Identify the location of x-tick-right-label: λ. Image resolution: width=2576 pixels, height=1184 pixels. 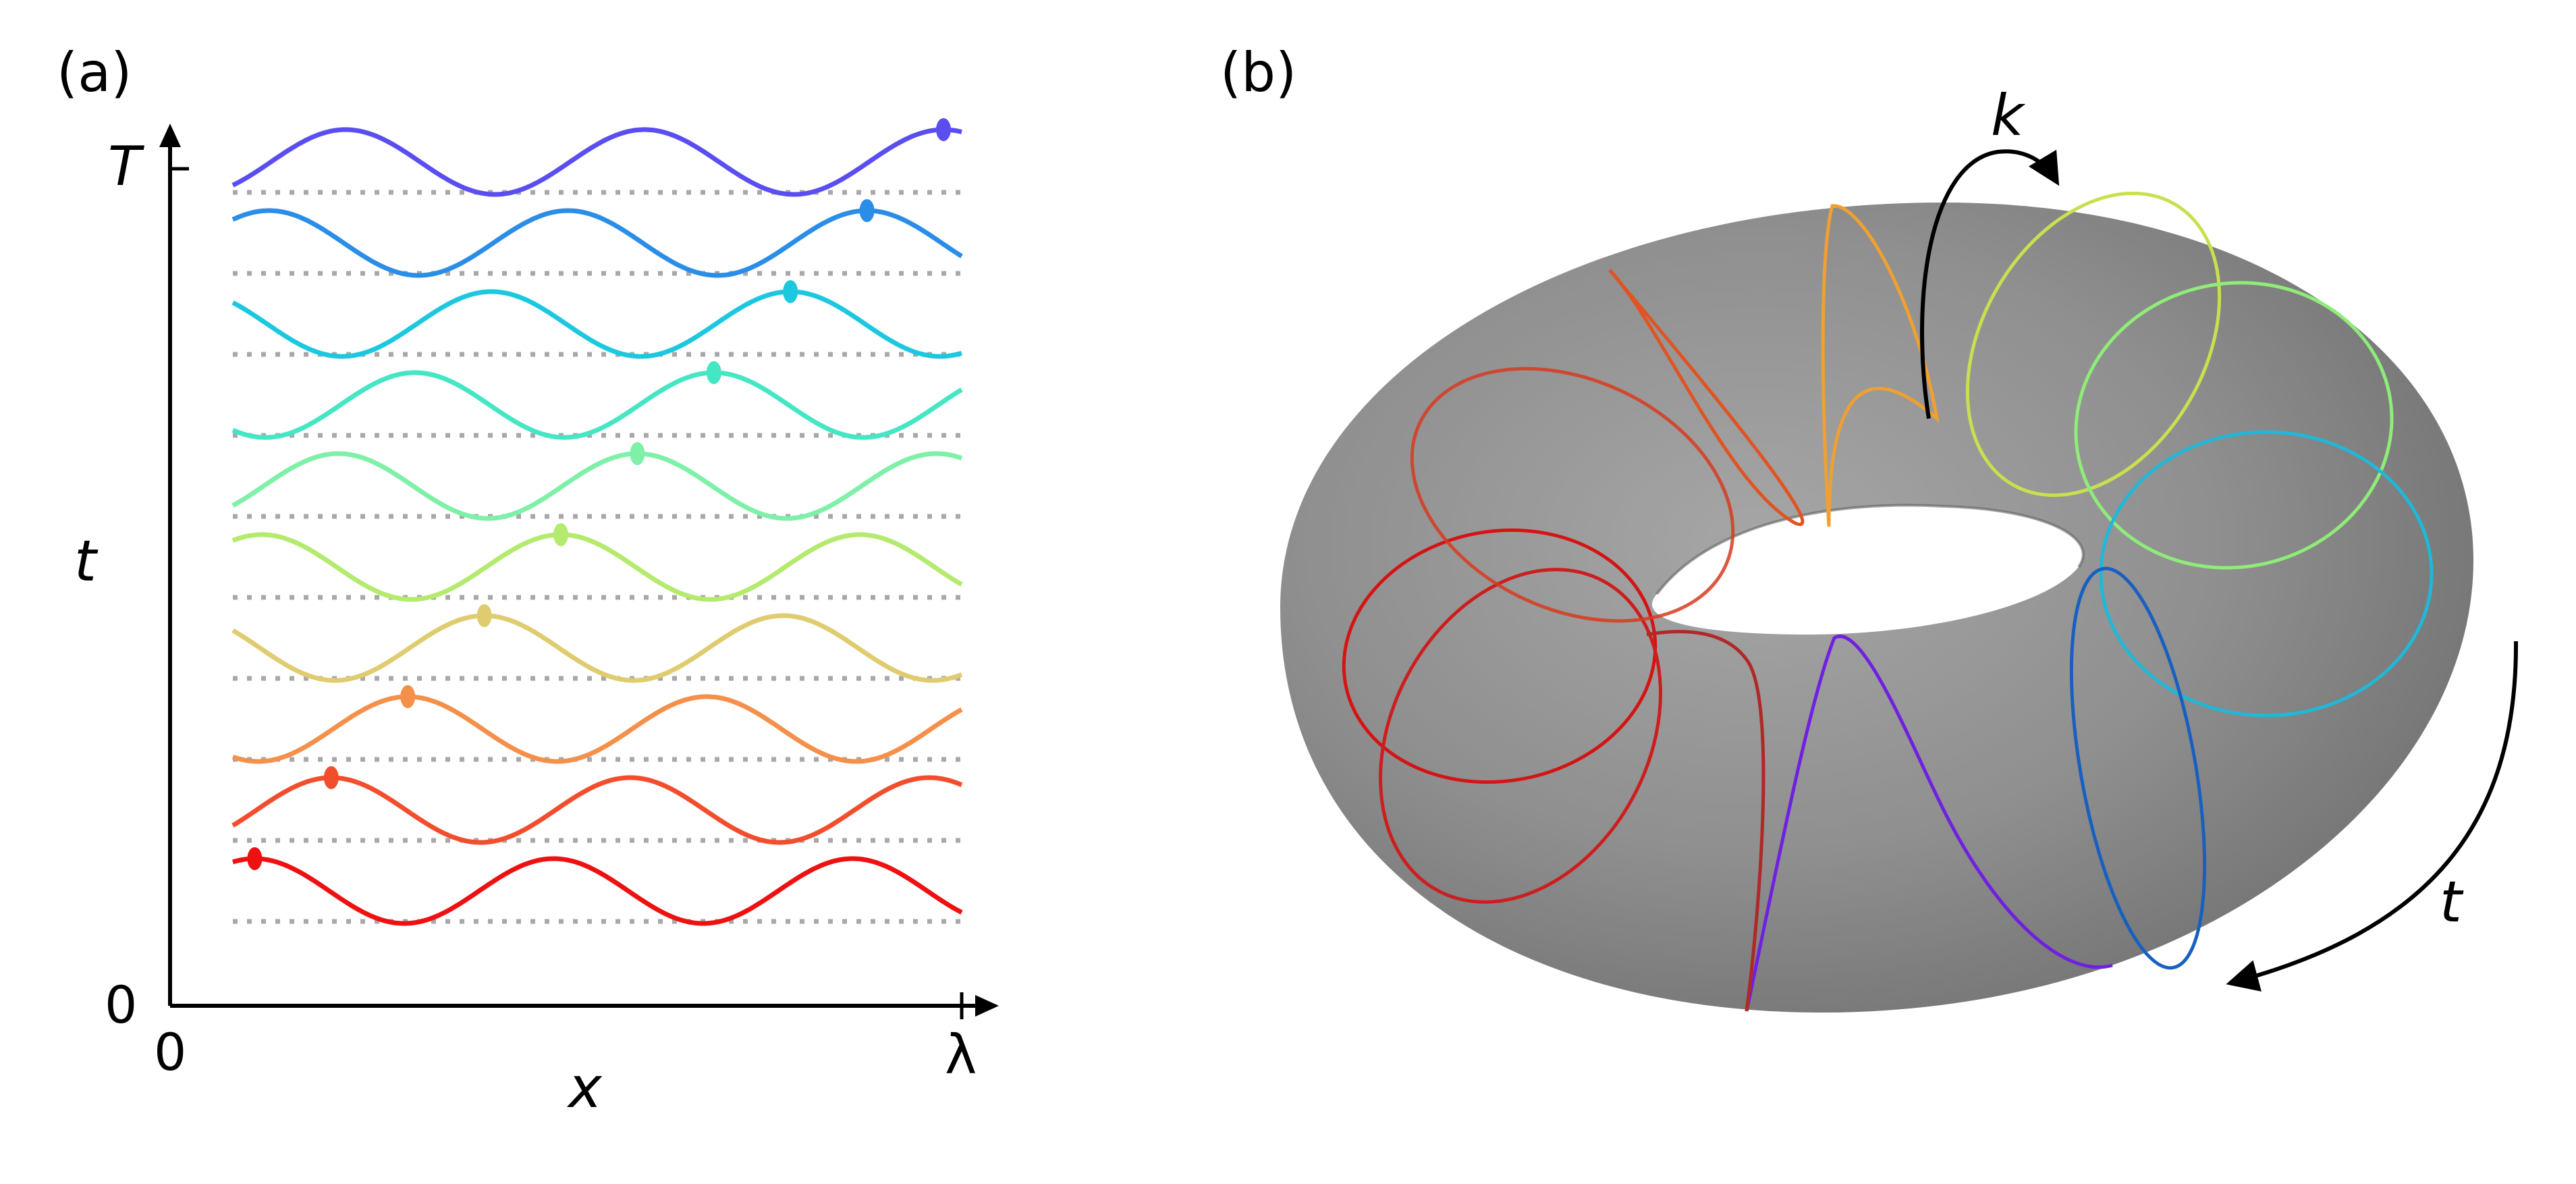
(961, 1054).